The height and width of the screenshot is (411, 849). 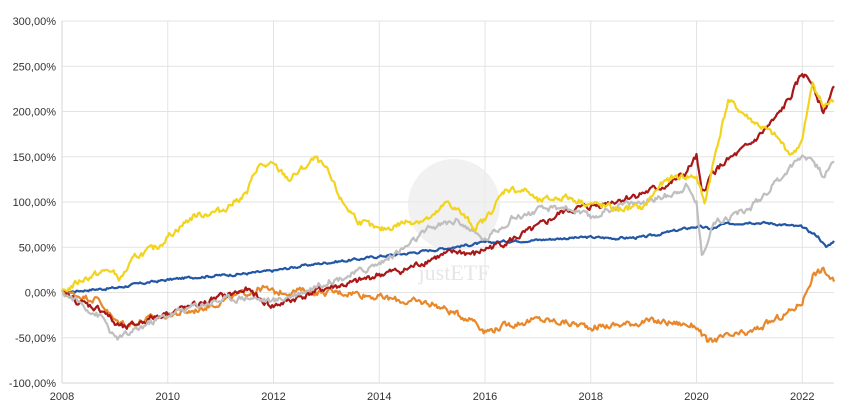 I want to click on y-tick-label: 100,00%, so click(x=35, y=203).